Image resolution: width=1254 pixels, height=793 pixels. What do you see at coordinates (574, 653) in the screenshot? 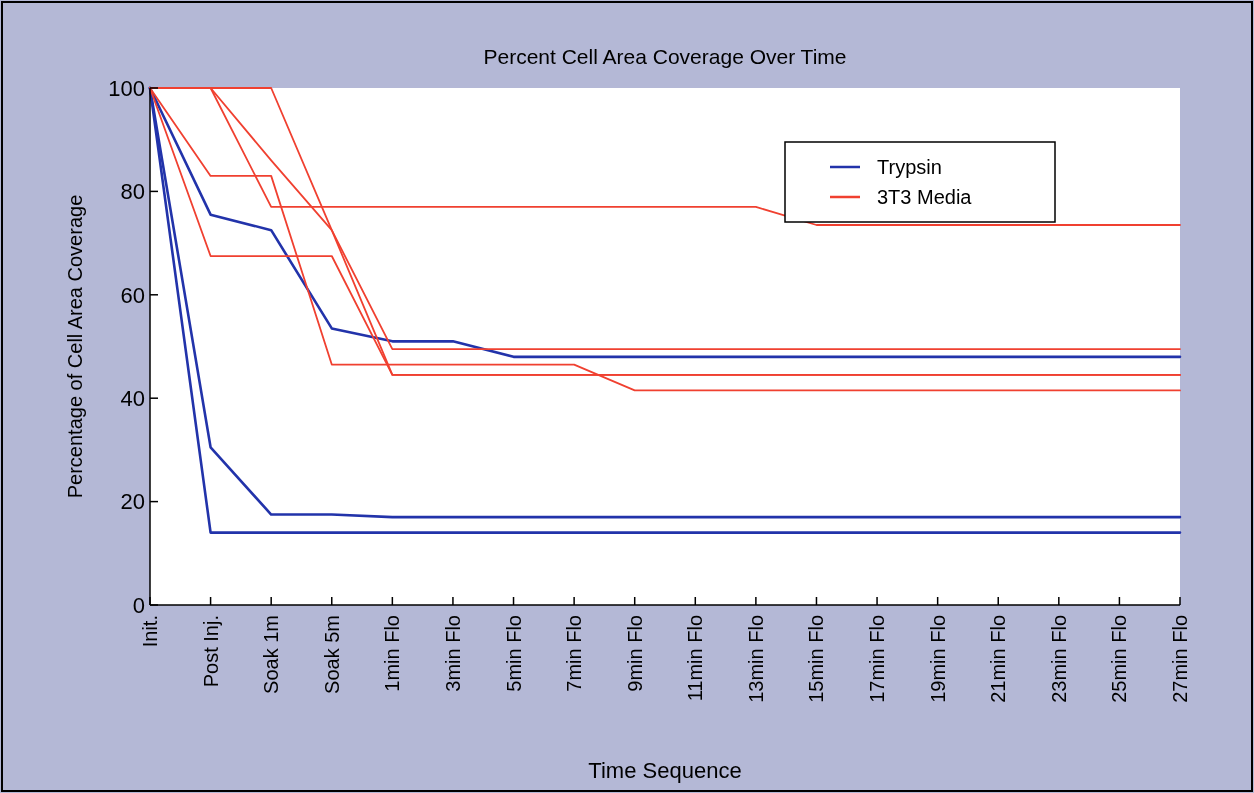
I see `x-tick-label: 7min Flo` at bounding box center [574, 653].